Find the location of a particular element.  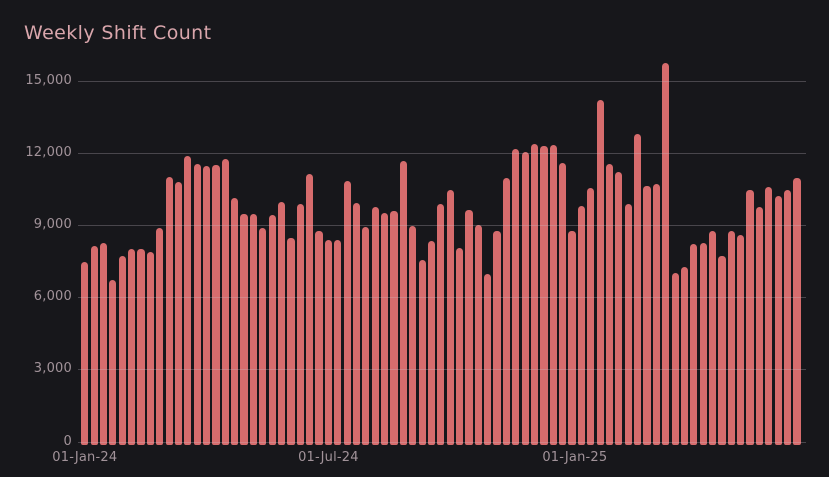

y-axis-tick-label: 3,000 is located at coordinates (52, 369).